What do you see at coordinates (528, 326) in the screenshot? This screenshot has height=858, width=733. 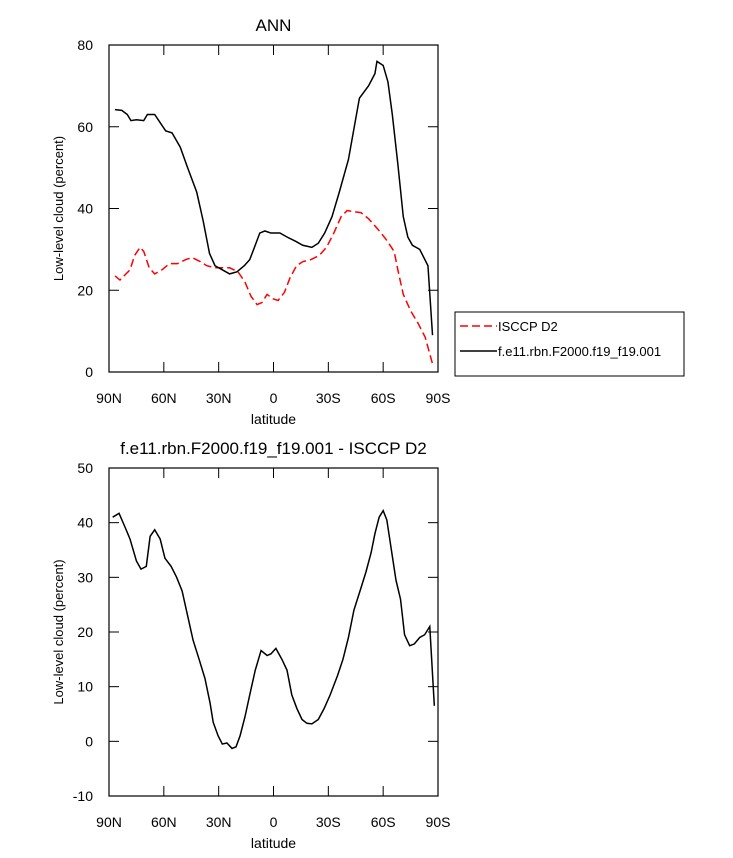 I see `legend-label: ISCCP D2` at bounding box center [528, 326].